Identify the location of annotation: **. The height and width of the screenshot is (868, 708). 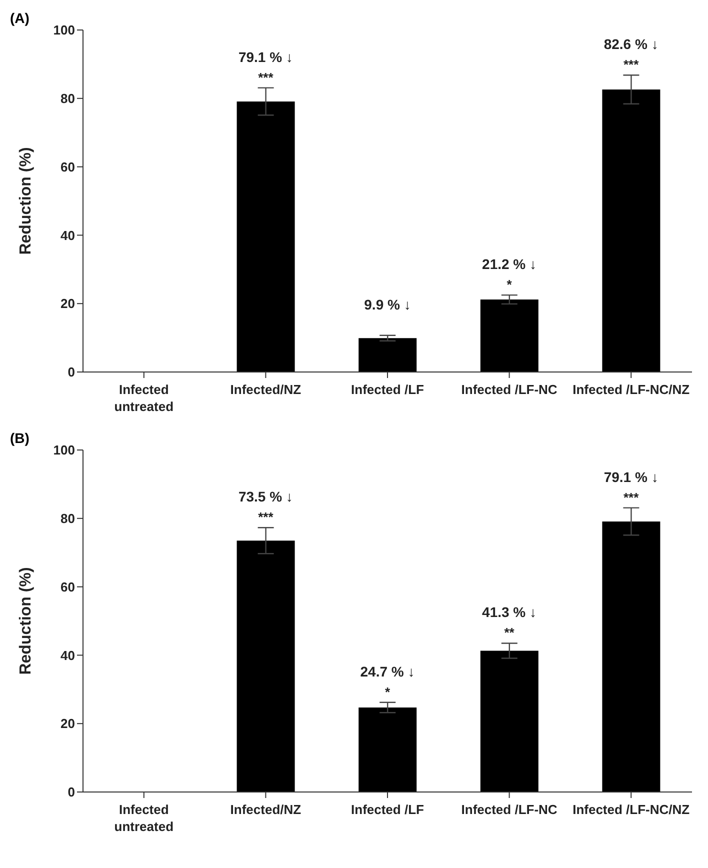
(510, 632).